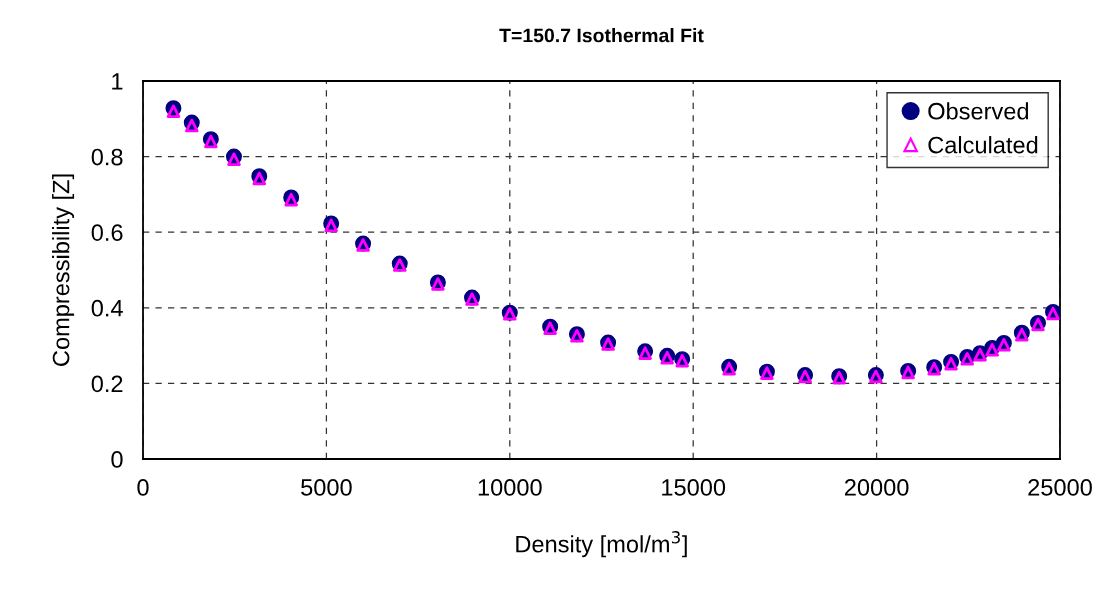 This screenshot has height=596, width=1109. Describe the element at coordinates (326, 487) in the screenshot. I see `x-tick-label: 5000` at that location.